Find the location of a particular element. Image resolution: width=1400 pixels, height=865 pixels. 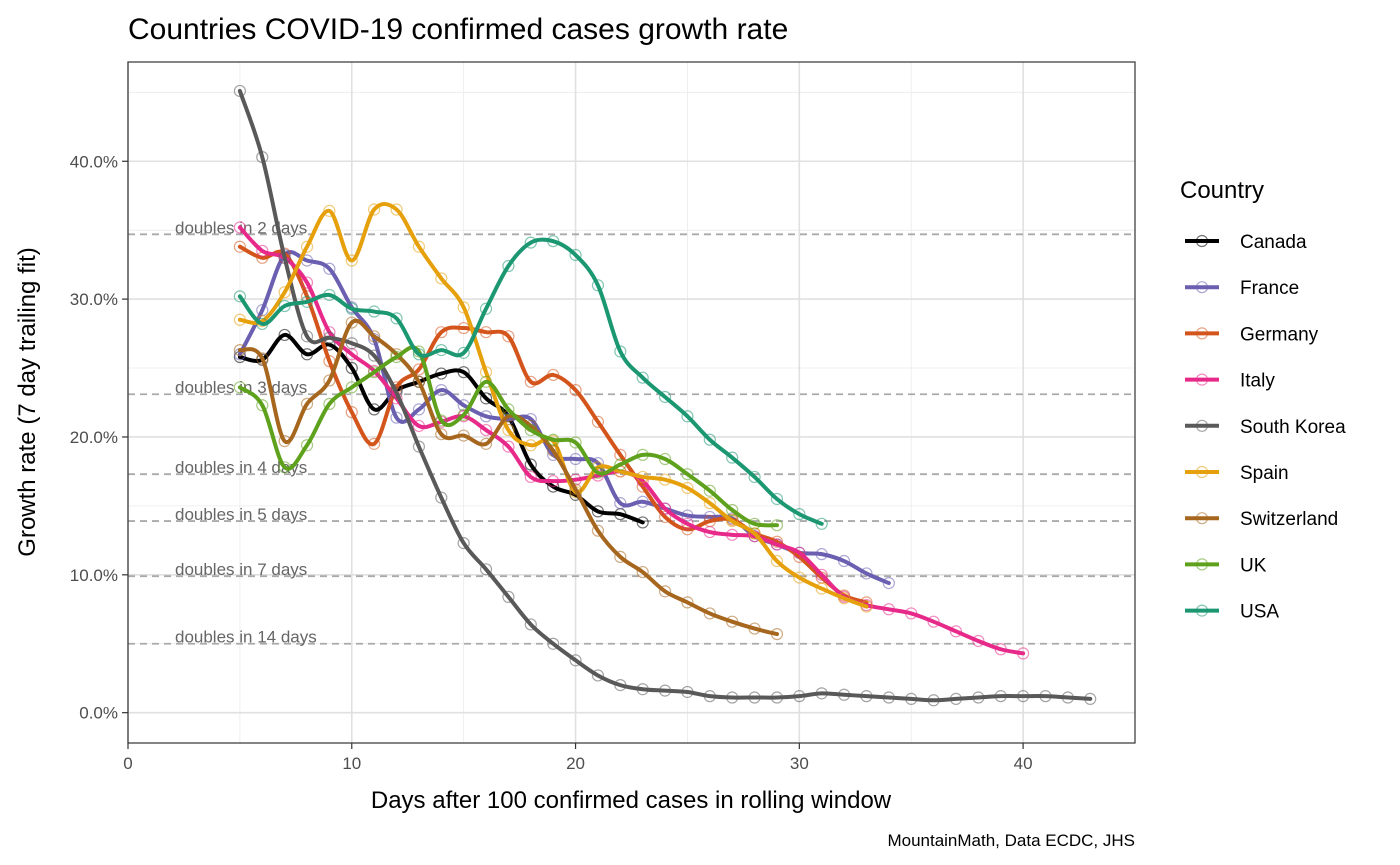

legend-label: UK is located at coordinates (1253, 565).